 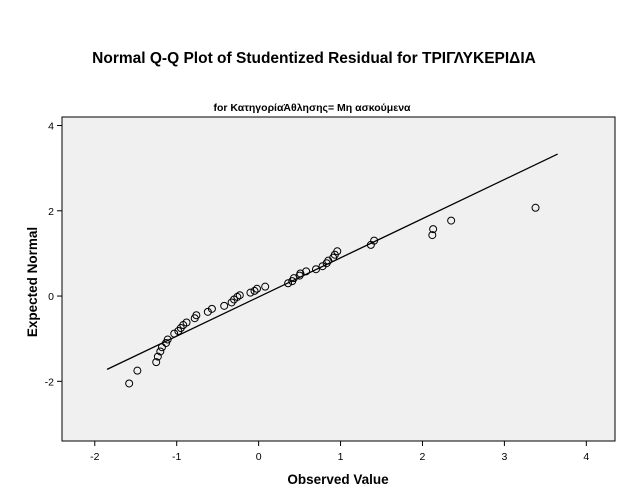 What do you see at coordinates (176, 457) in the screenshot?
I see `x-tick-label: -1` at bounding box center [176, 457].